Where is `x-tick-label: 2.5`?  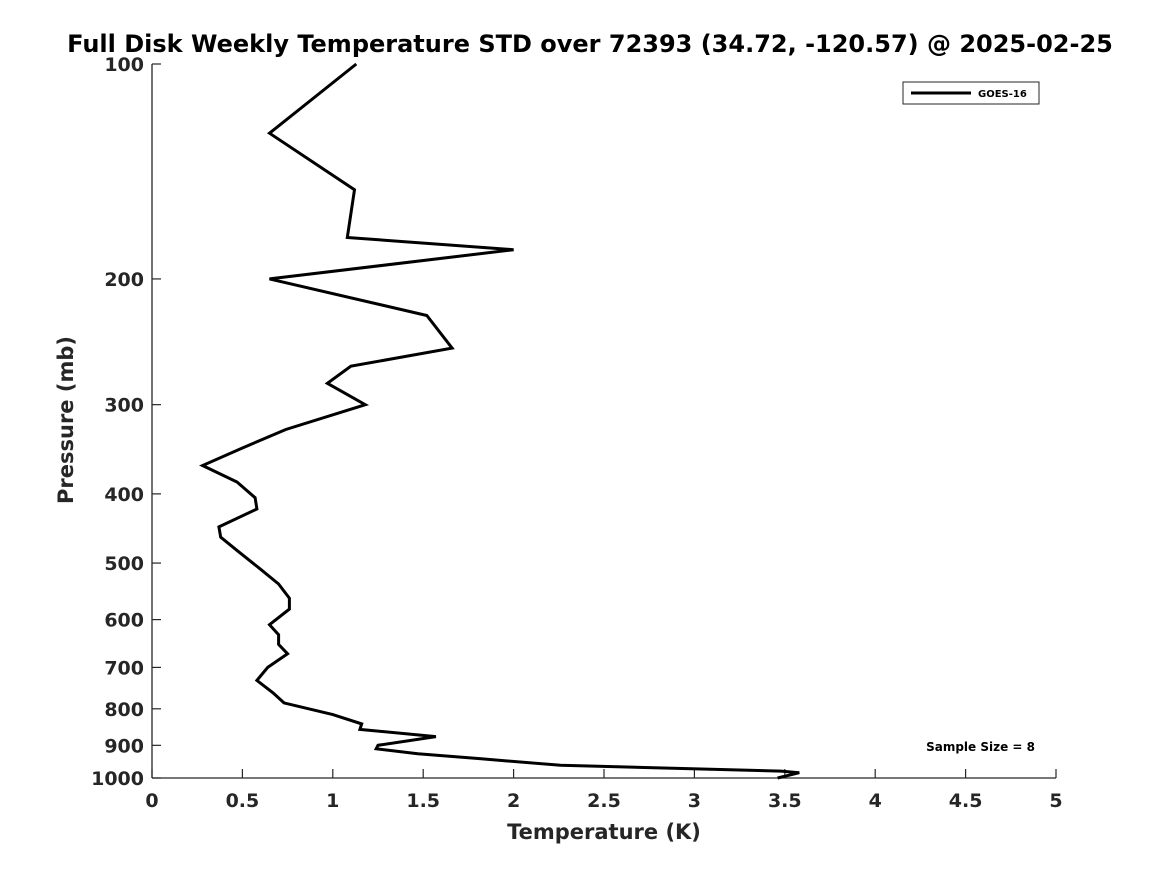 x-tick-label: 2.5 is located at coordinates (604, 801).